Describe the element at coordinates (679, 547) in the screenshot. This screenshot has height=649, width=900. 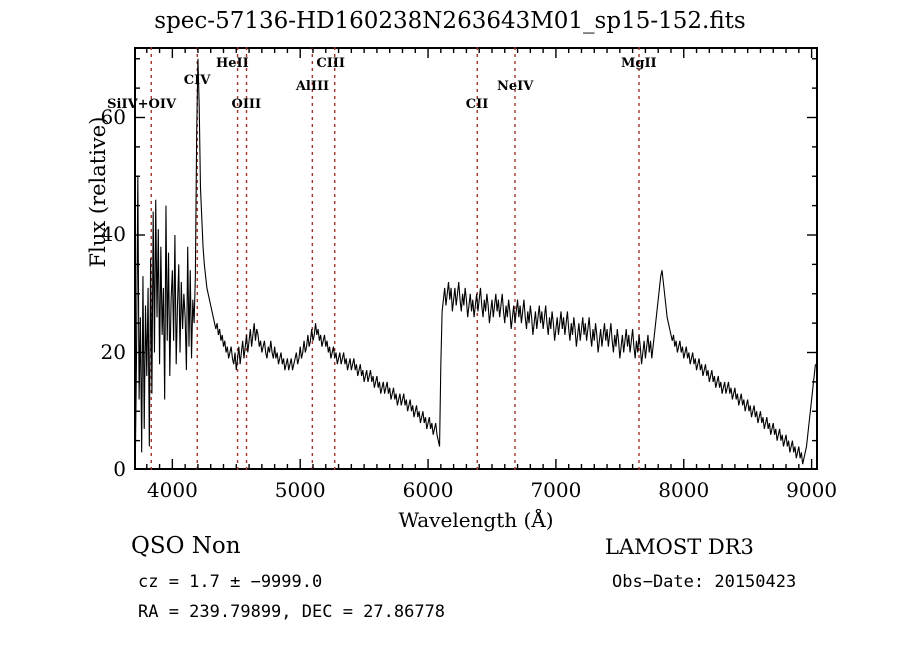
I see `survey-name: LAMOST DR3` at that location.